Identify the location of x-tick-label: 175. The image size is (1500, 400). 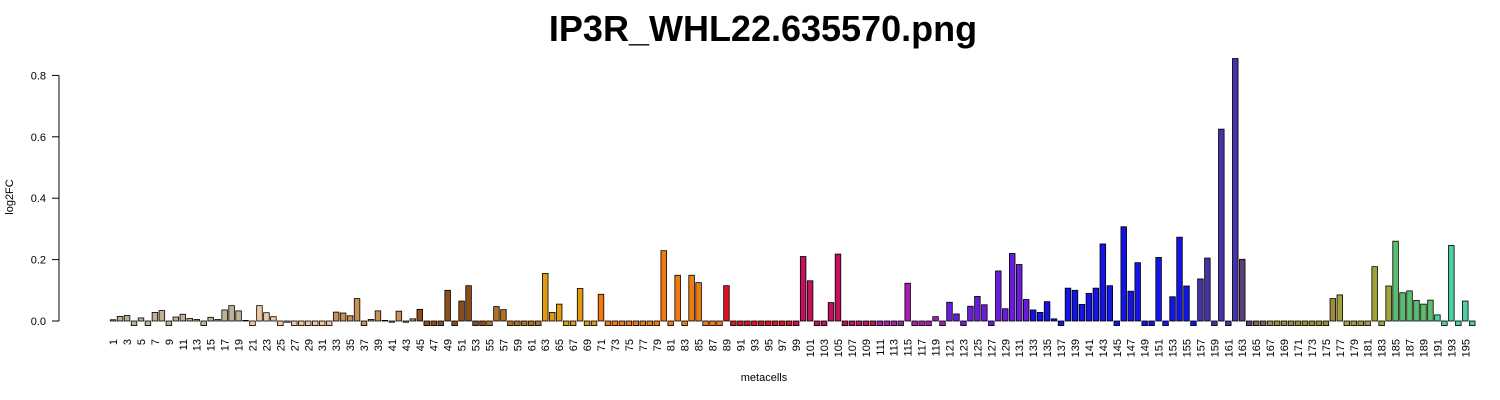
(1327, 348).